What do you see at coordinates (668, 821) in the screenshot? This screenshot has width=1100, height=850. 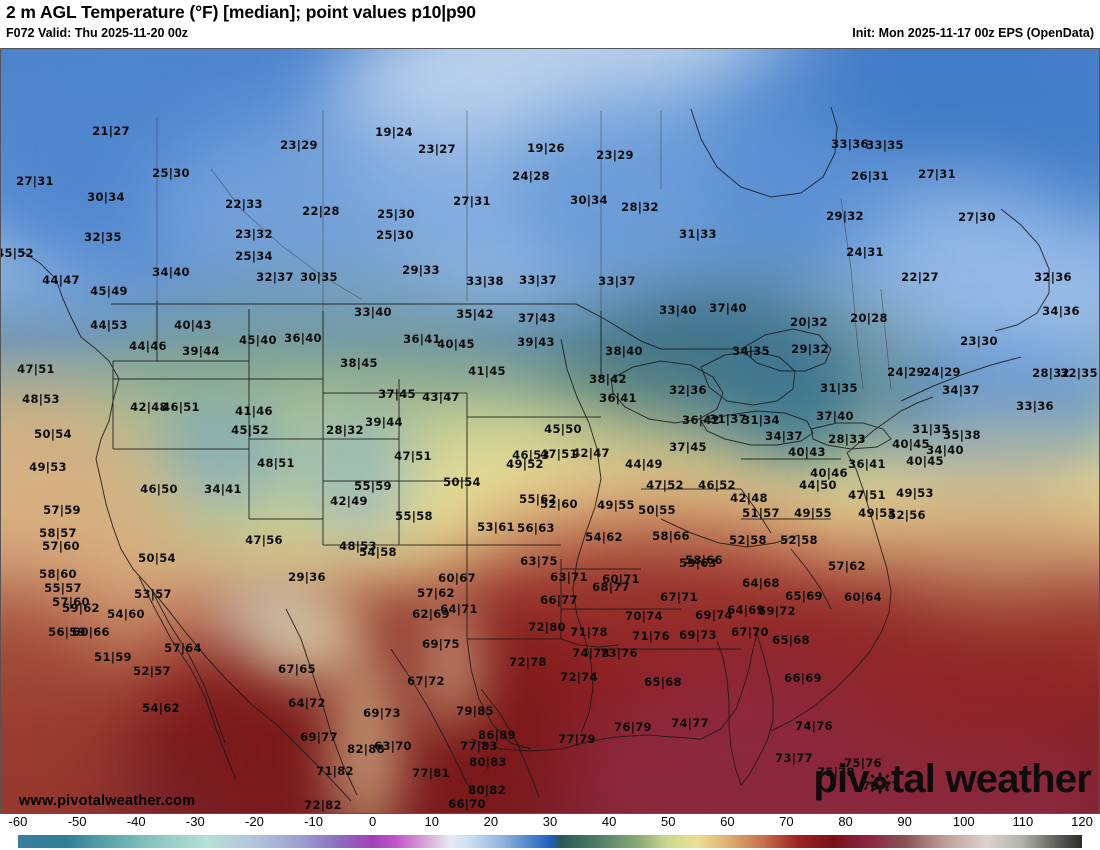 I see `colorbar-tick: 50` at bounding box center [668, 821].